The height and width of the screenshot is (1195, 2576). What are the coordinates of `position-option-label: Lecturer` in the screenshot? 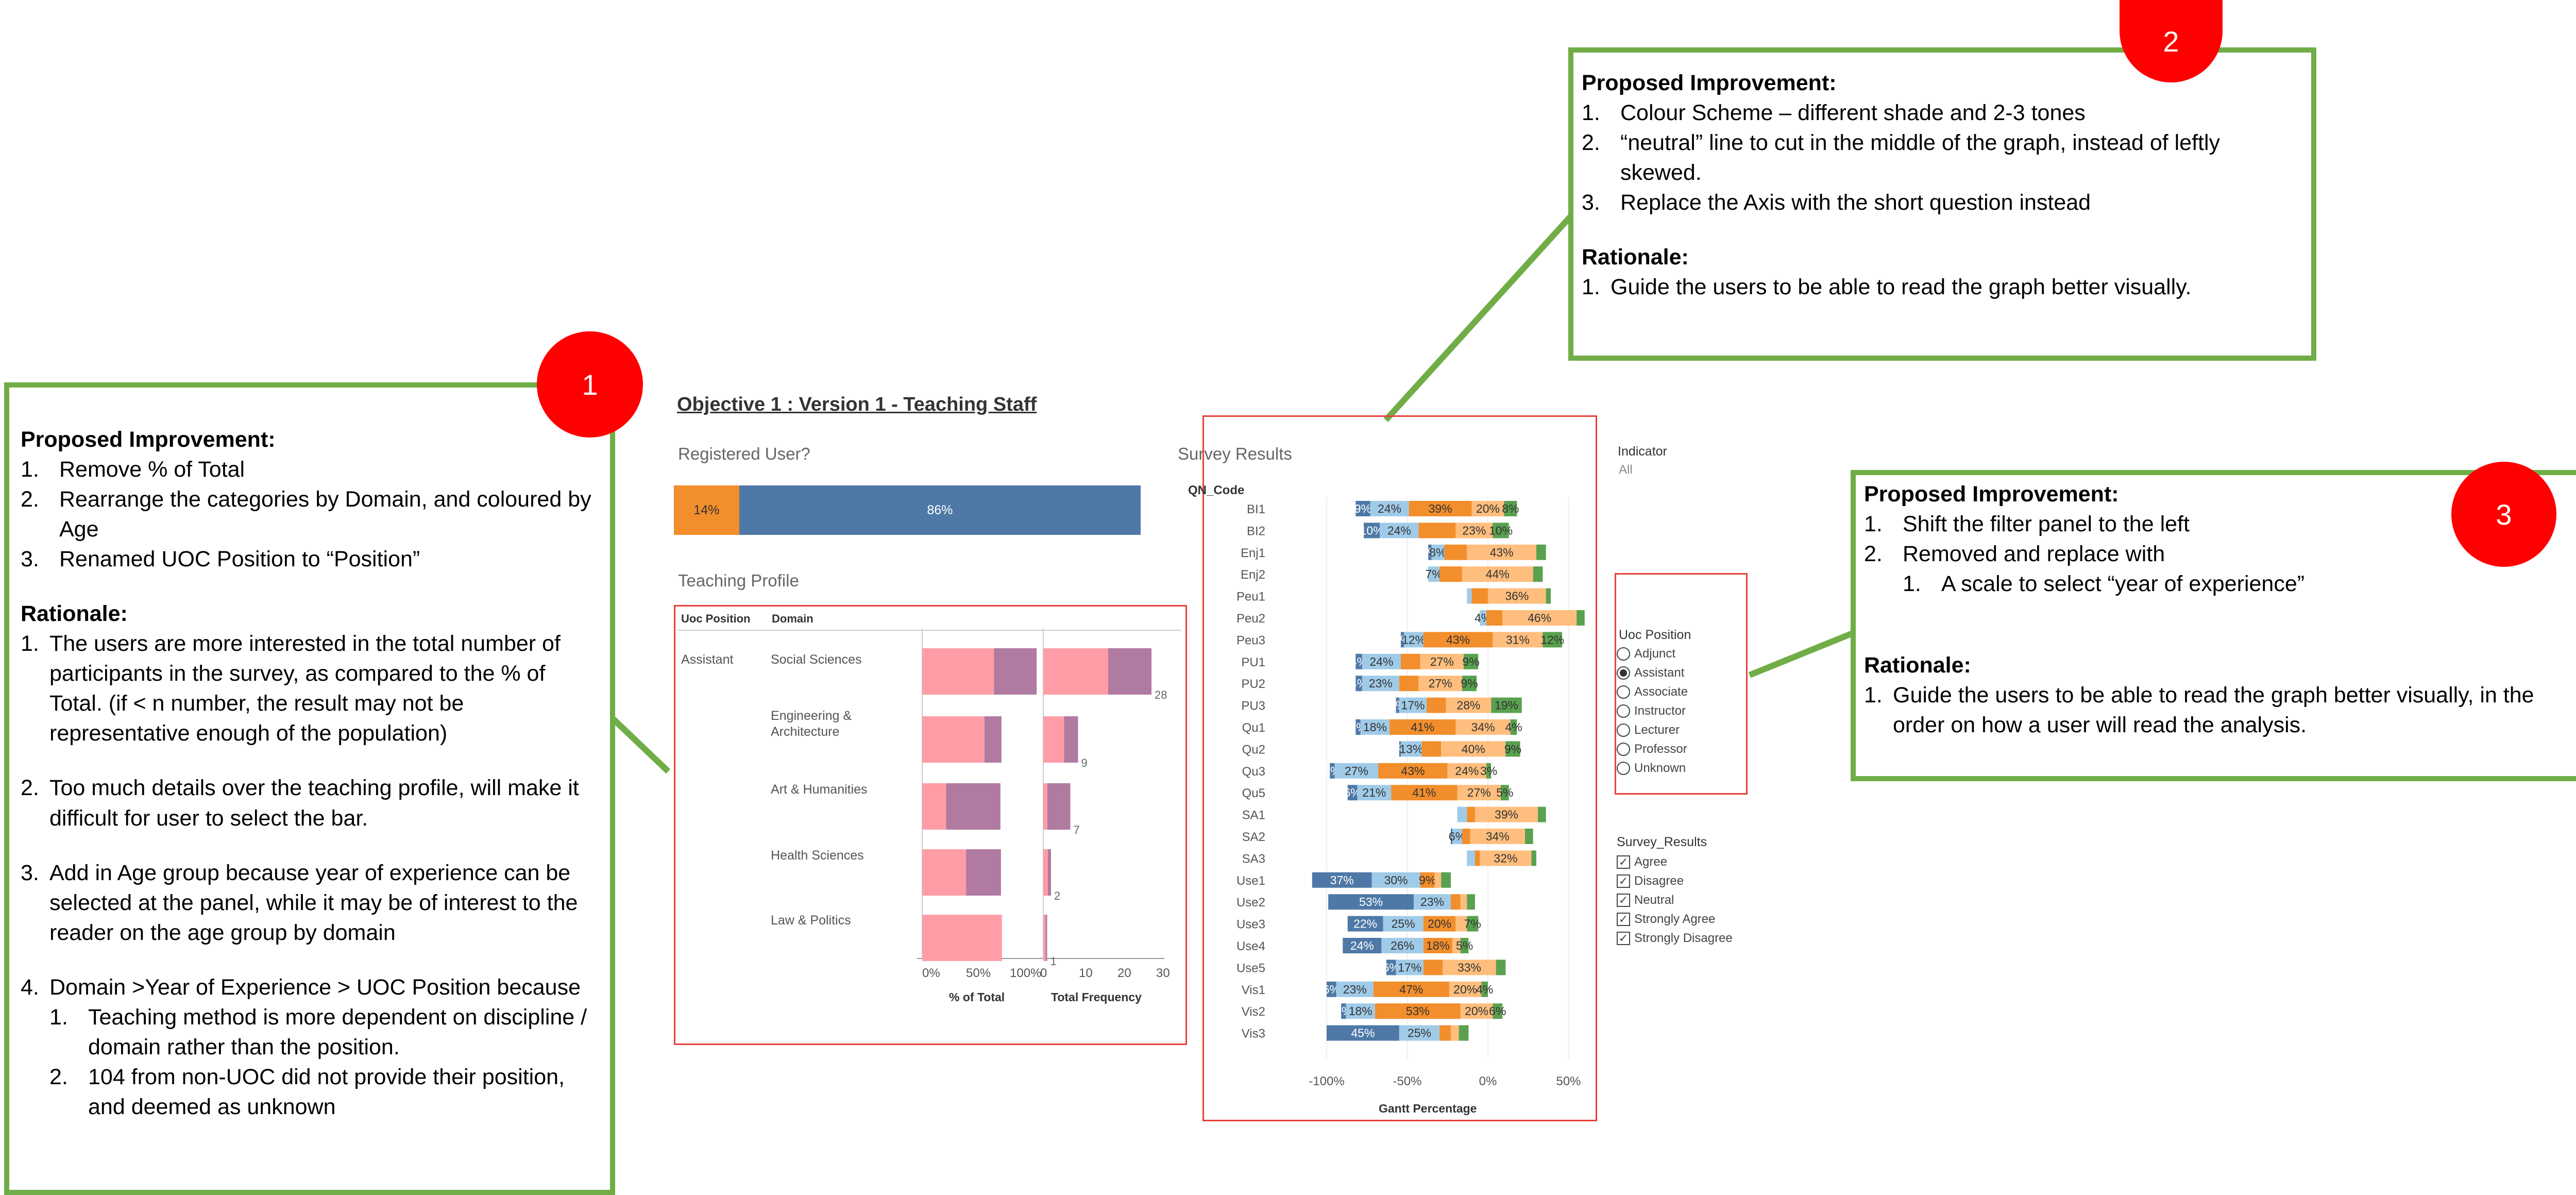 It's located at (1657, 729).